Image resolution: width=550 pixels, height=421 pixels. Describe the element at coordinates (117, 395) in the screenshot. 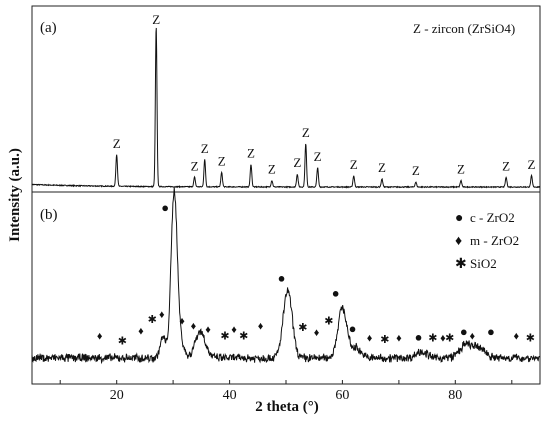

I see `x-tick-label: 20` at that location.